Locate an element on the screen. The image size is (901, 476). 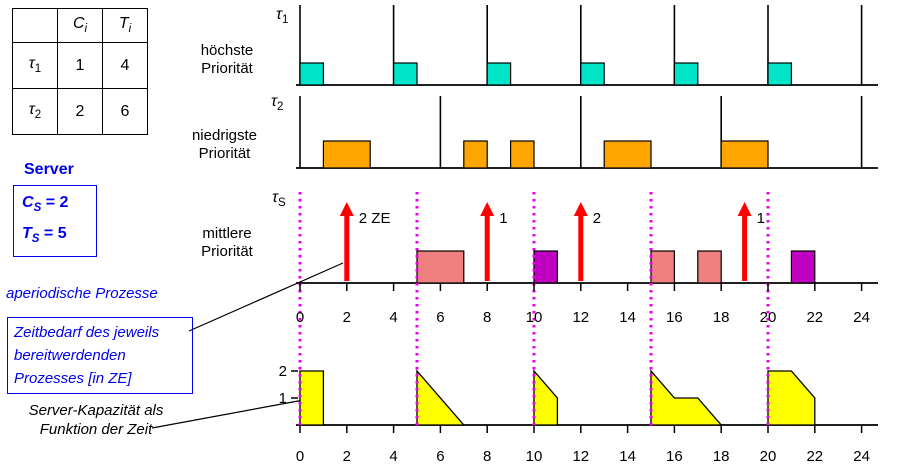
capacity-axis-label: 16 is located at coordinates (674, 456).